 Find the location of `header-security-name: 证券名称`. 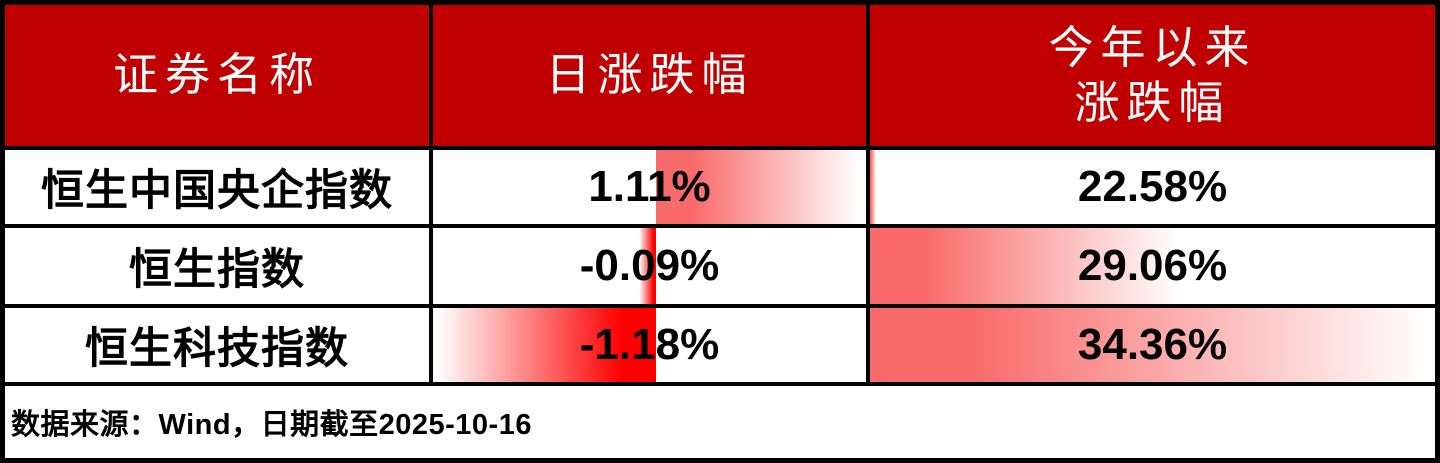

header-security-name: 证券名称 is located at coordinates (219, 77).